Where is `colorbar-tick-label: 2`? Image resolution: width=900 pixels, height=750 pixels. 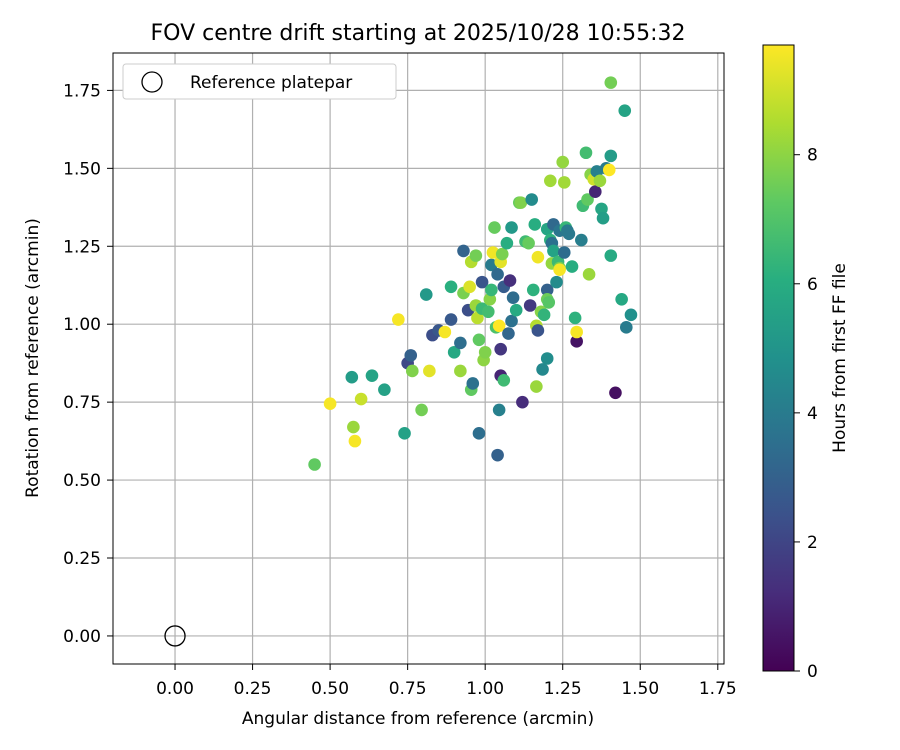 colorbar-tick-label: 2 is located at coordinates (812, 543).